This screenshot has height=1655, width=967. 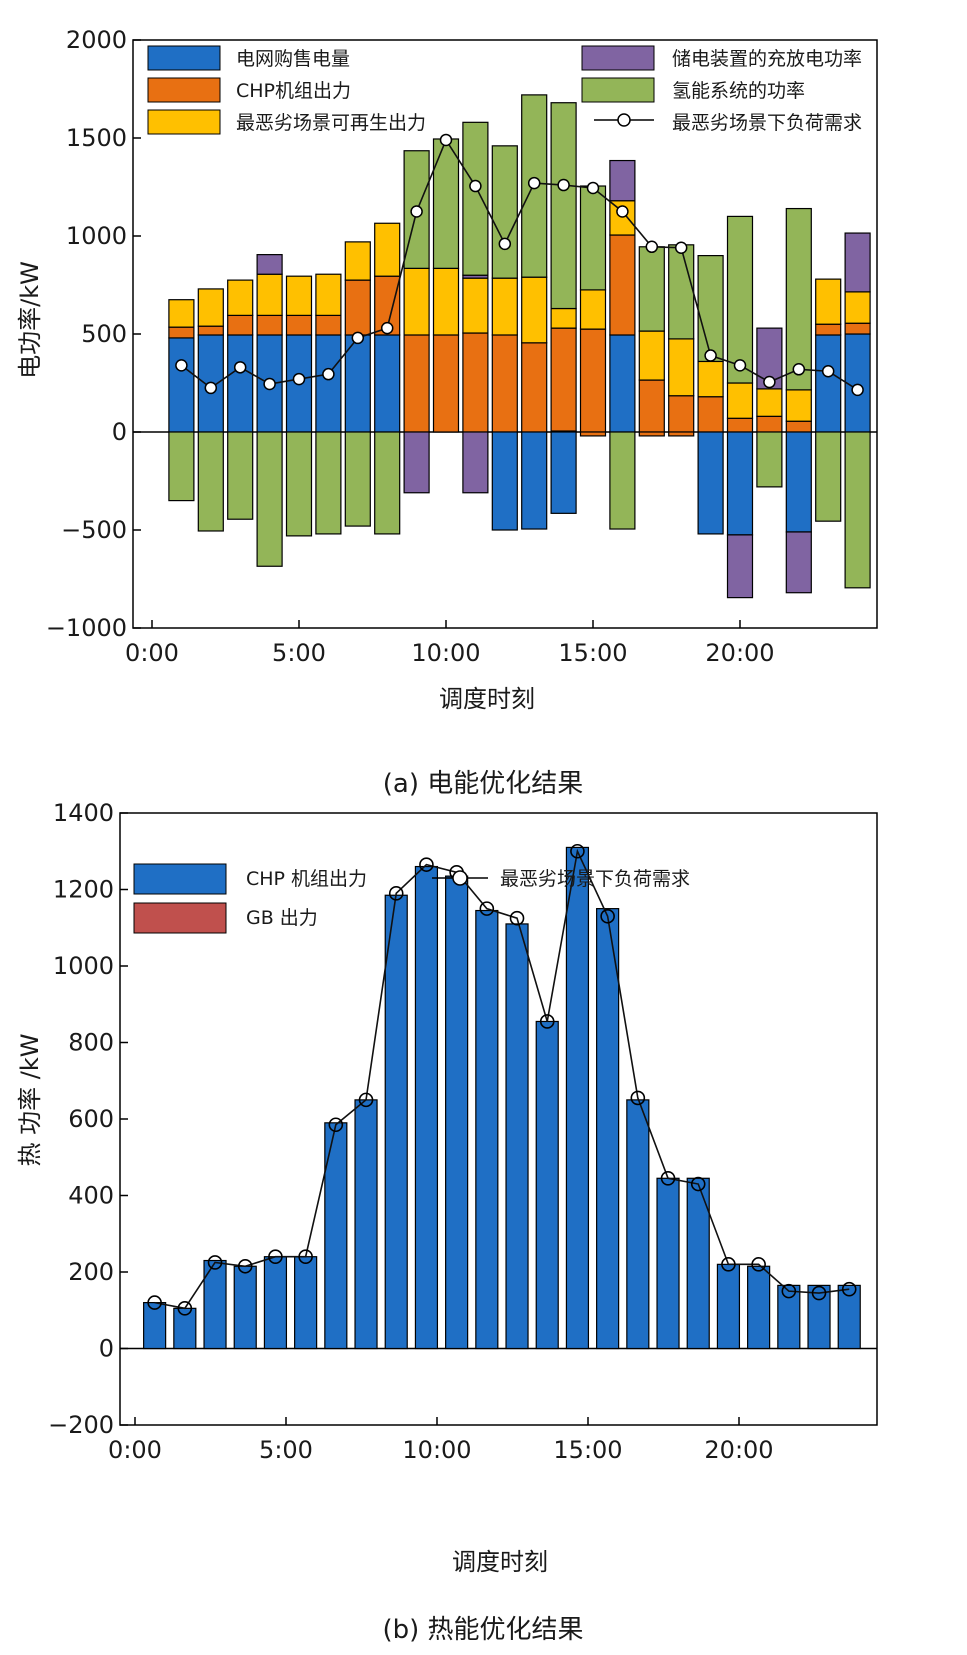 I want to click on bar-neg-0-h19, so click(x=710, y=483).